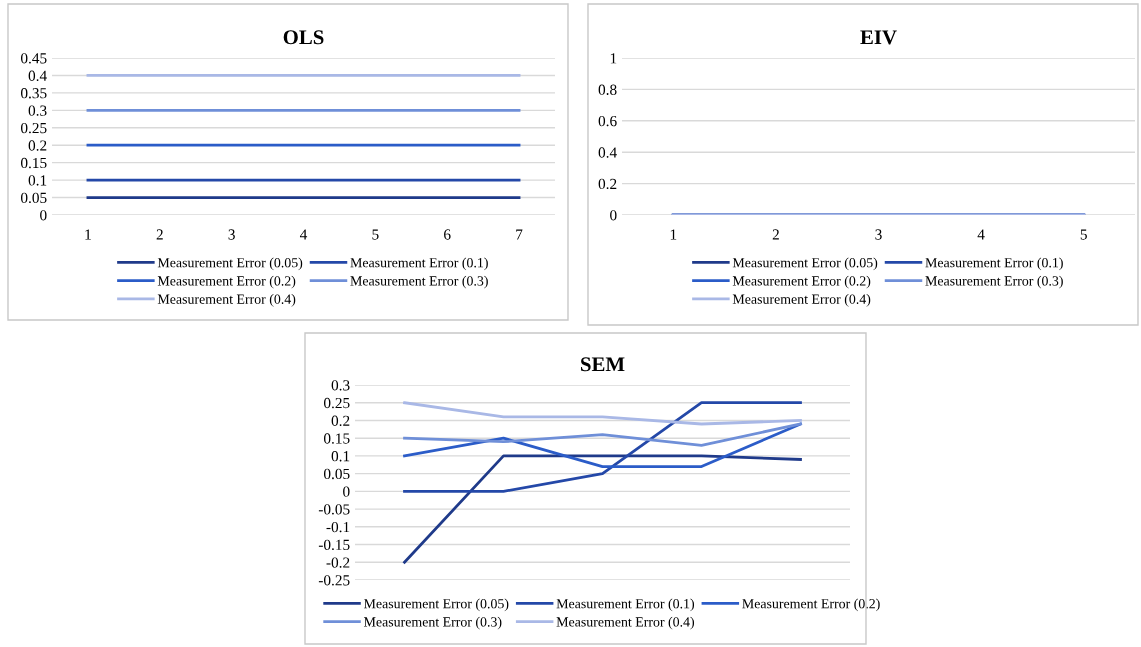 The height and width of the screenshot is (647, 1141). Describe the element at coordinates (613, 58) in the screenshot. I see `y-tick-label: 1` at that location.